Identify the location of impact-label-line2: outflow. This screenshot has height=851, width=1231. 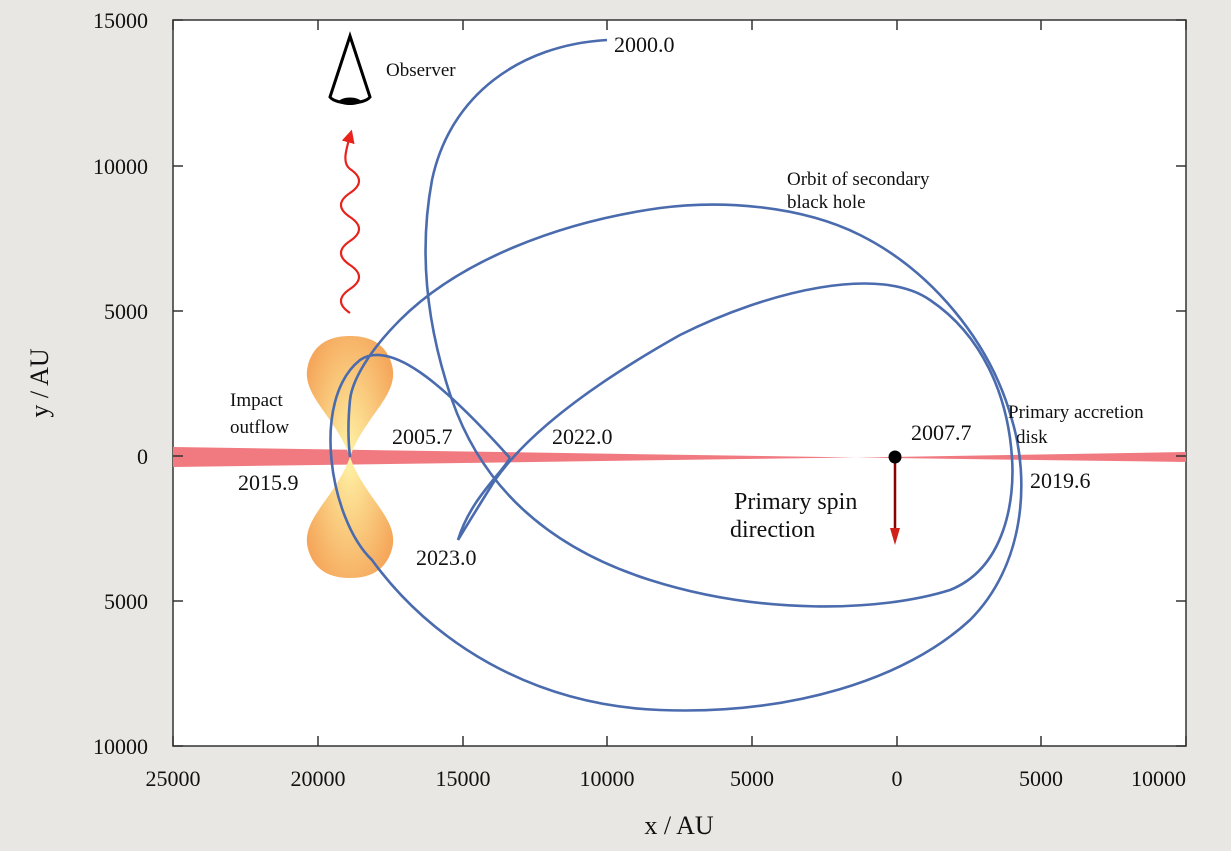
(259, 427).